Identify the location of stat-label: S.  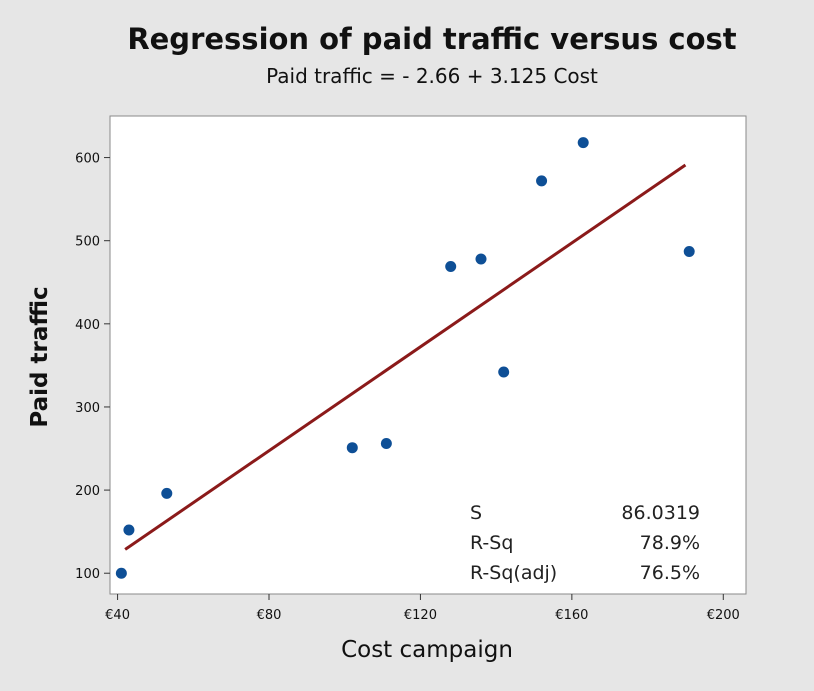
(476, 513).